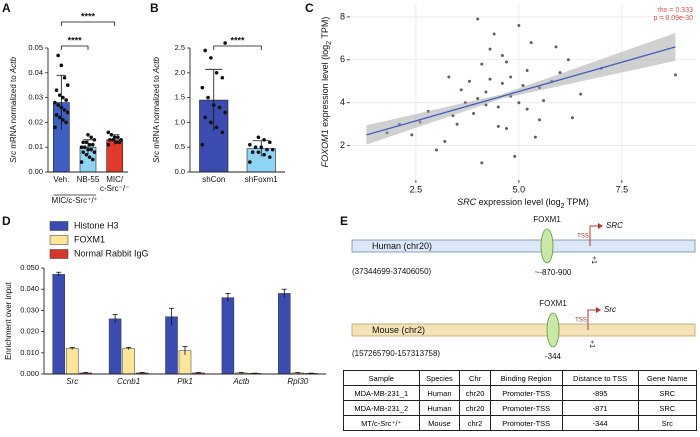 This screenshot has width=700, height=437. Describe the element at coordinates (392, 271) in the screenshot. I see `human-range: (37344699-37406050)` at that location.